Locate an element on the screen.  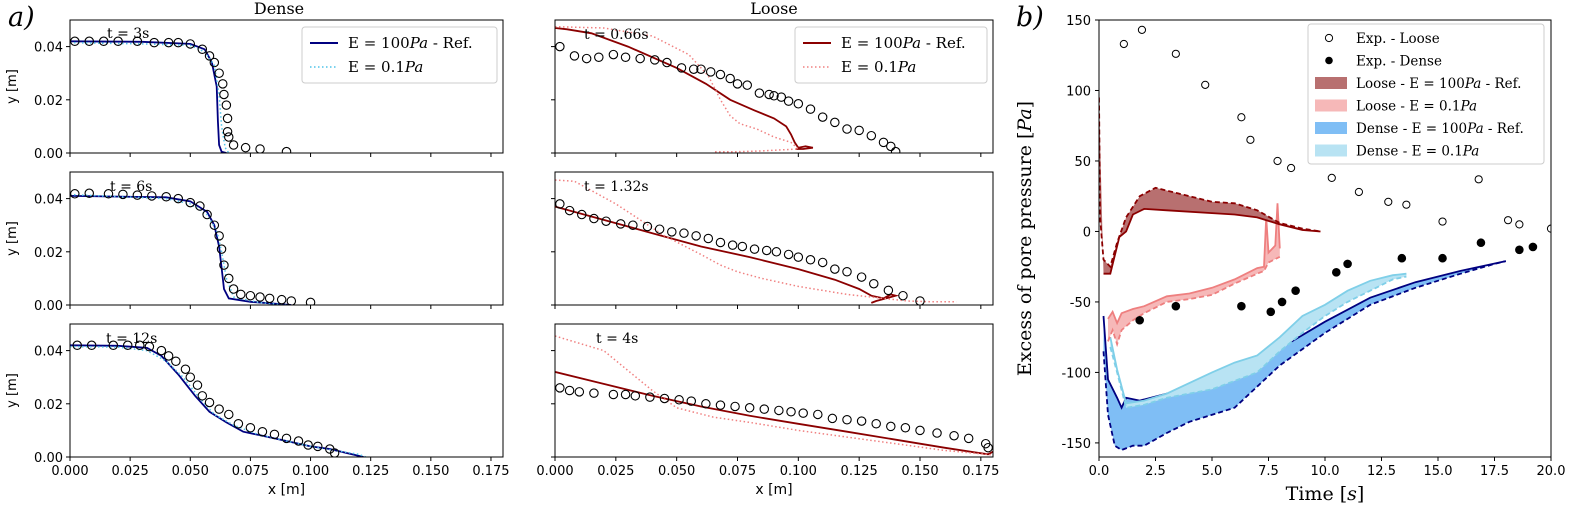
legend-label: Loose - E = 100Pa - Ref. is located at coordinates (1438, 84).